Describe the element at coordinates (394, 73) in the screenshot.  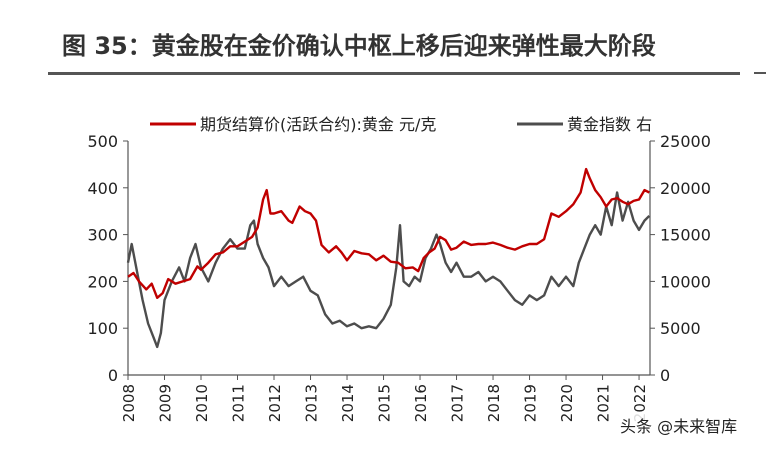
I see `title-rule` at that location.